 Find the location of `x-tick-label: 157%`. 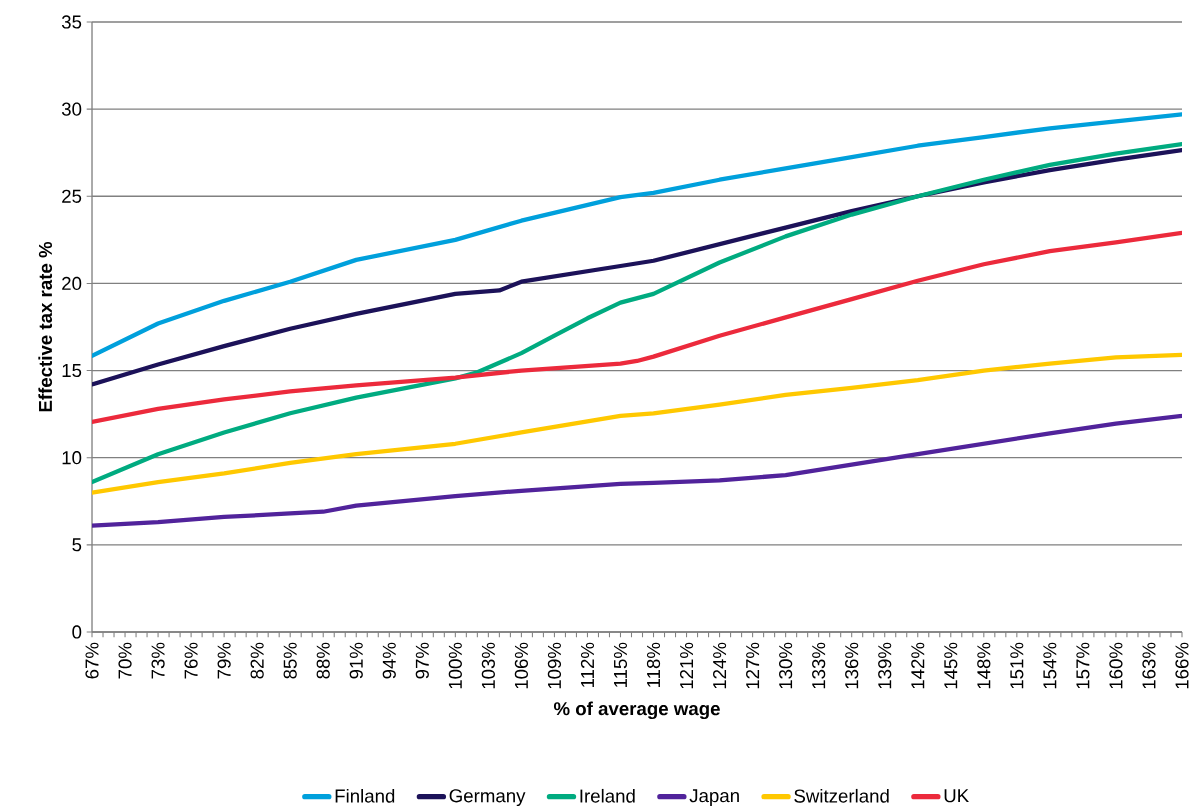

x-tick-label: 157% is located at coordinates (1083, 665).